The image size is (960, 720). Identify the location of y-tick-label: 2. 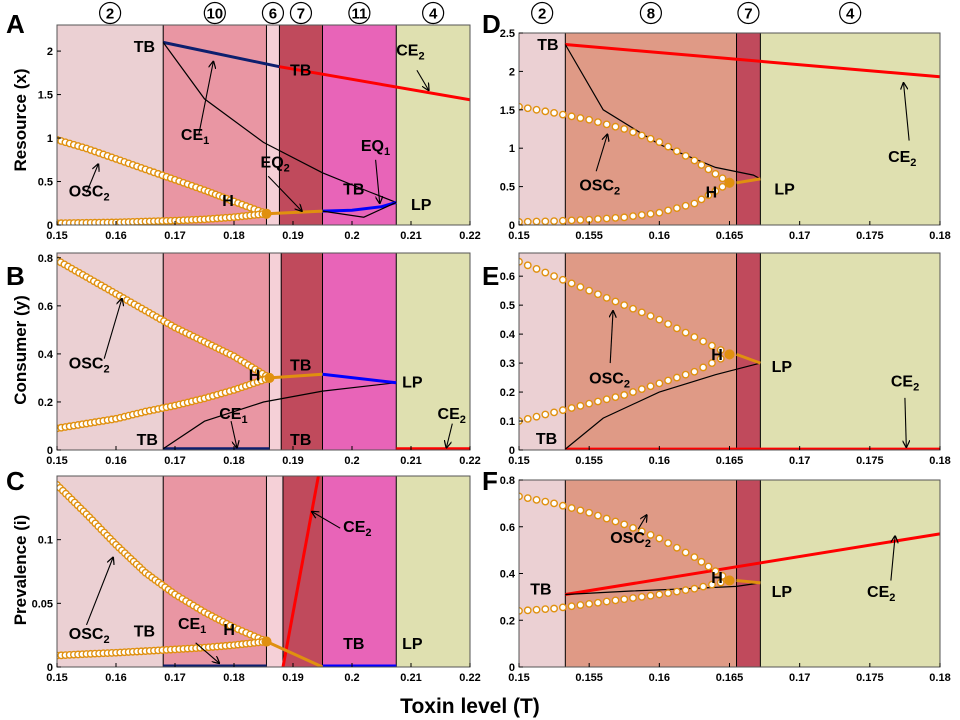
(512, 72).